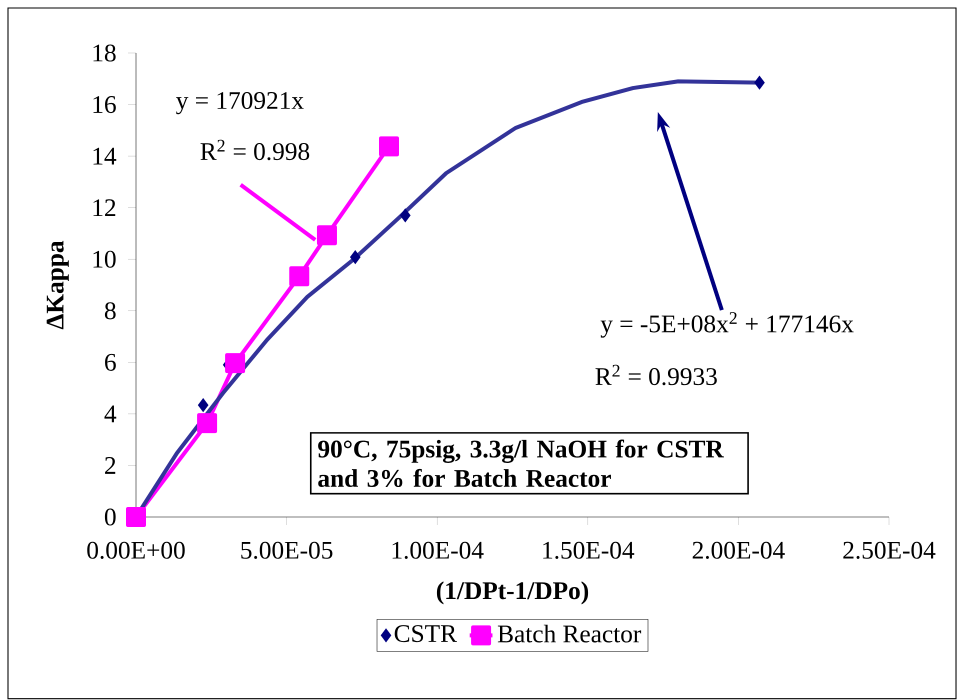 The width and height of the screenshot is (964, 700). I want to click on y-tick-label: 4, so click(110, 414).